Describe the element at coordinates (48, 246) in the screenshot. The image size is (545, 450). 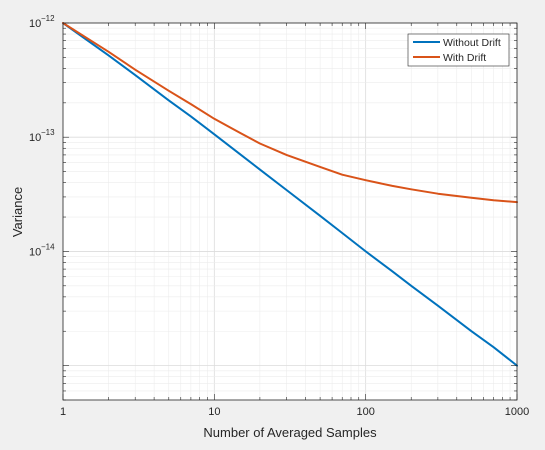
I see `y-tick-exponent: −14` at that location.